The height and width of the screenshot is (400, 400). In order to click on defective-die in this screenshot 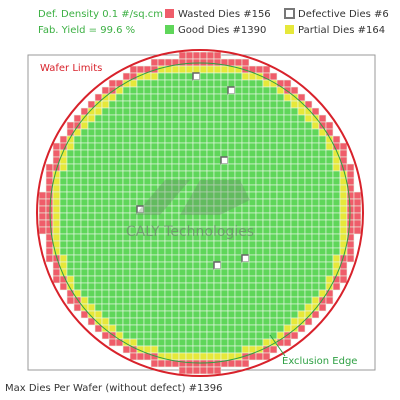, I will do `click(245, 258)`.